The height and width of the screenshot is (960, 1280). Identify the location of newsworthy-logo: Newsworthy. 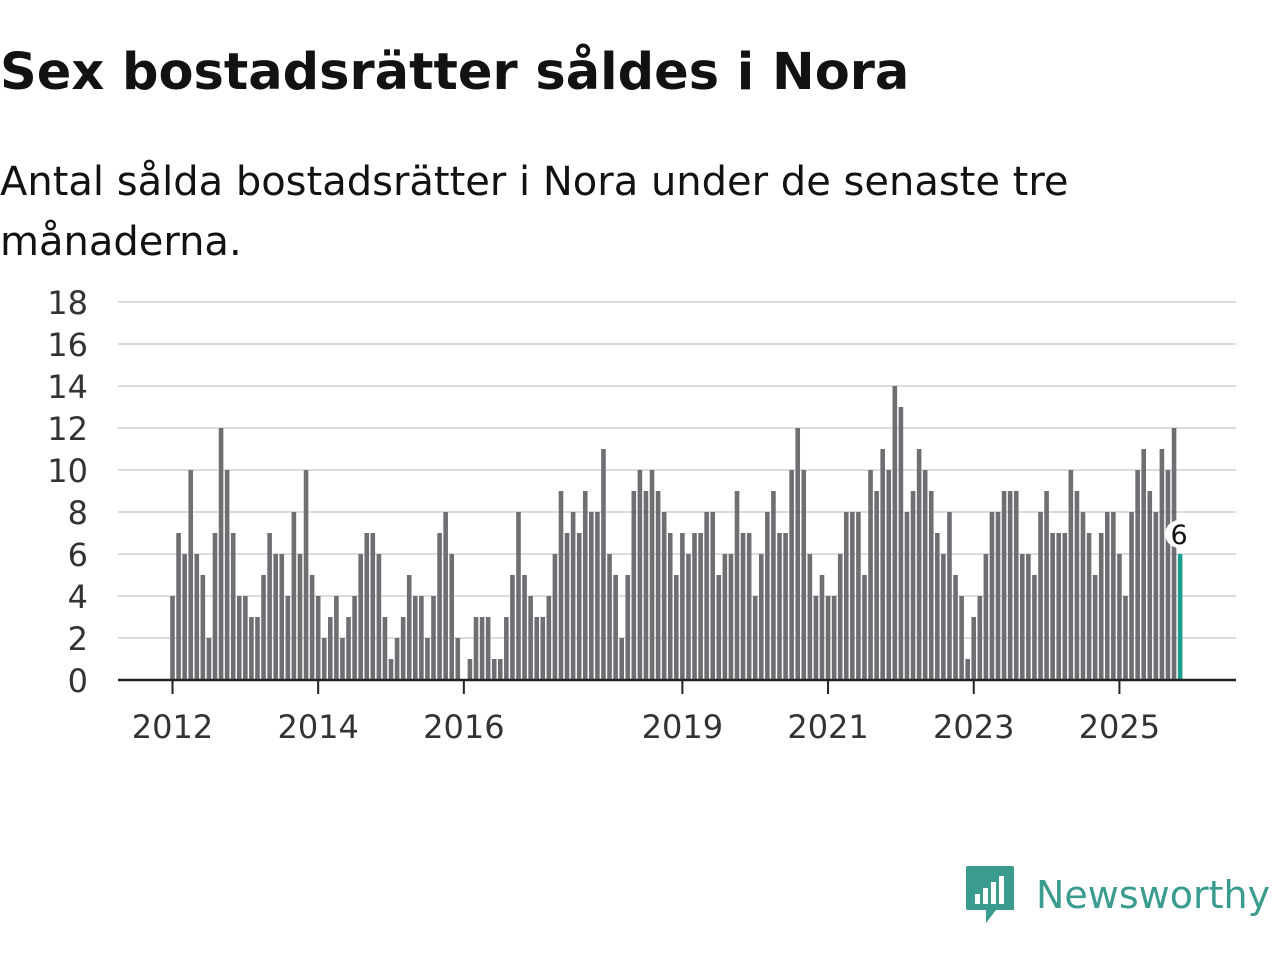
(1117, 895).